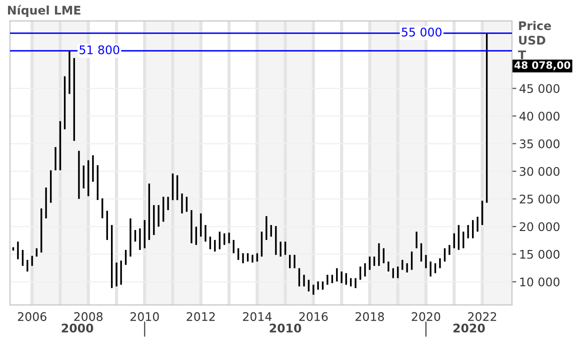 The height and width of the screenshot is (344, 578). What do you see at coordinates (540, 143) in the screenshot?
I see `y-tick-label: 35 000` at bounding box center [540, 143].